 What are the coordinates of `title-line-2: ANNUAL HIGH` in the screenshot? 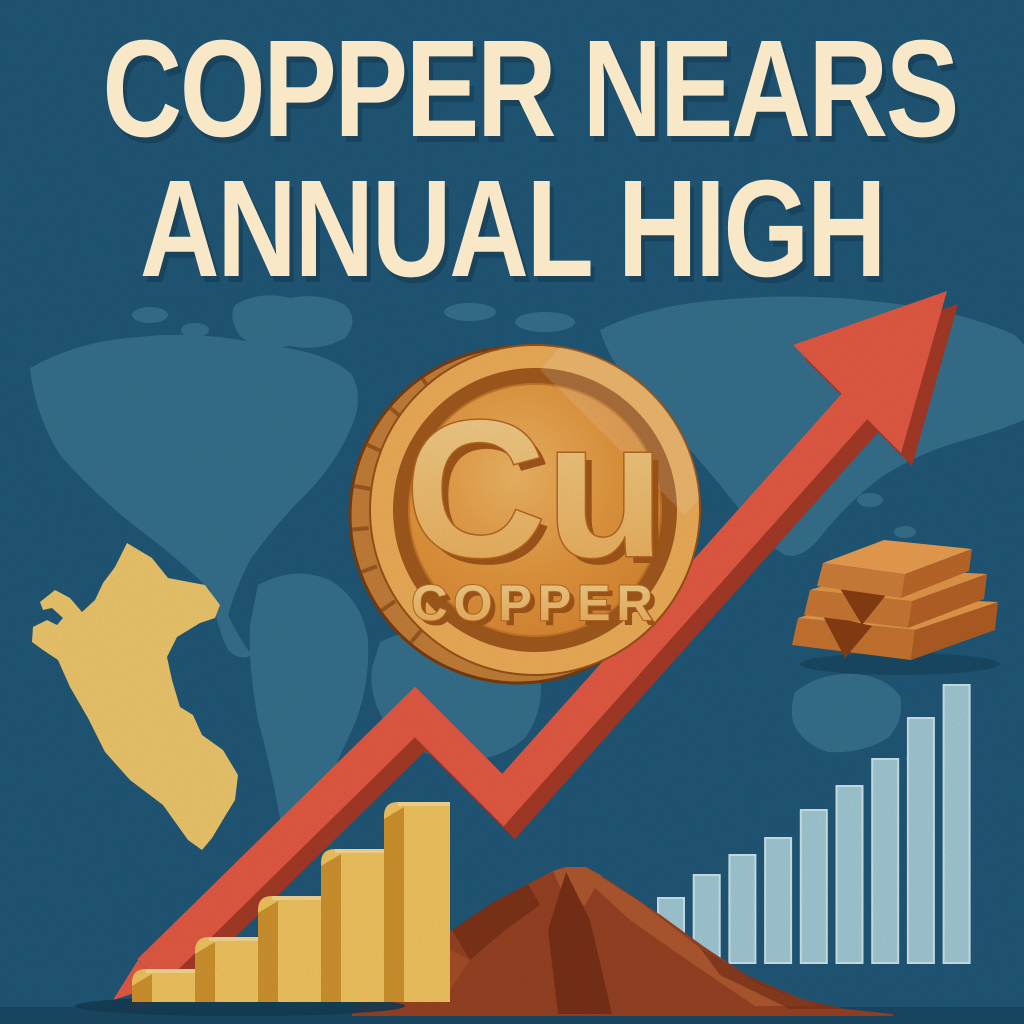 It's located at (513, 229).